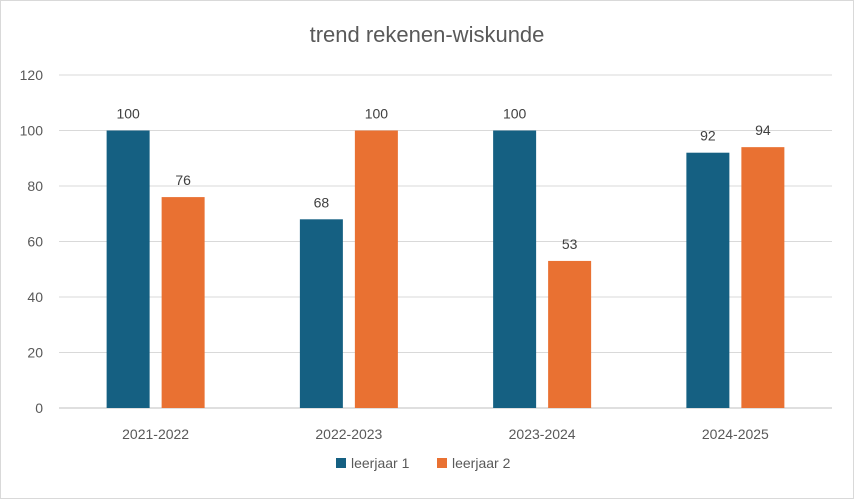 The image size is (854, 499). Describe the element at coordinates (376, 269) in the screenshot. I see `bar-leerjaar-2-2022-2023` at that location.